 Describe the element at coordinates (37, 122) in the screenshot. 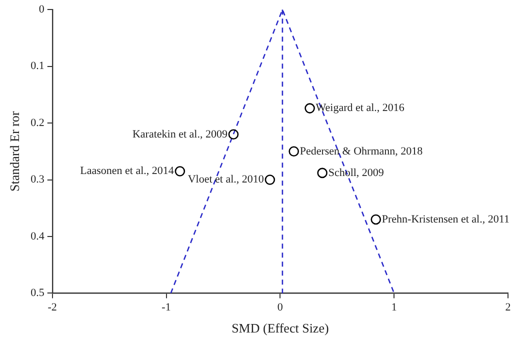

I see `y-tick-label: 0.2` at that location.